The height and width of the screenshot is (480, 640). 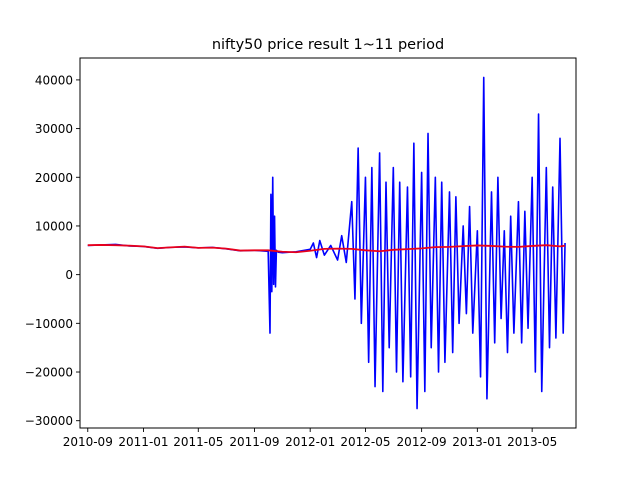 What do you see at coordinates (49, 373) in the screenshot?
I see `y-tick-label: −20000` at bounding box center [49, 373].